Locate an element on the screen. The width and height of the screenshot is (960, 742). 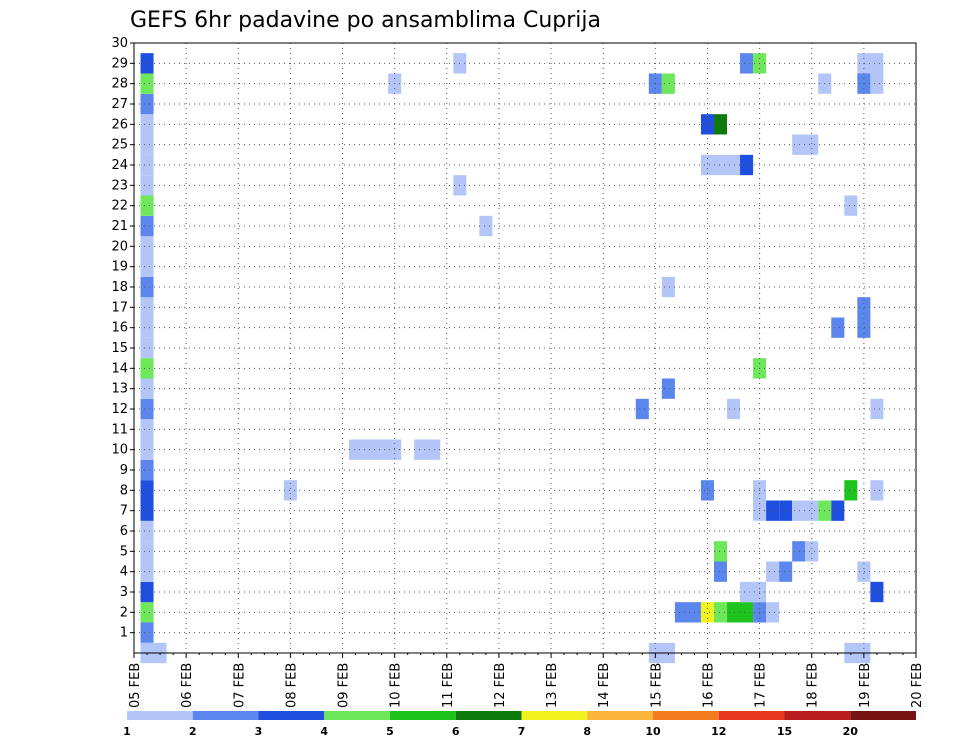
colorbar-label: 8 is located at coordinates (587, 731).